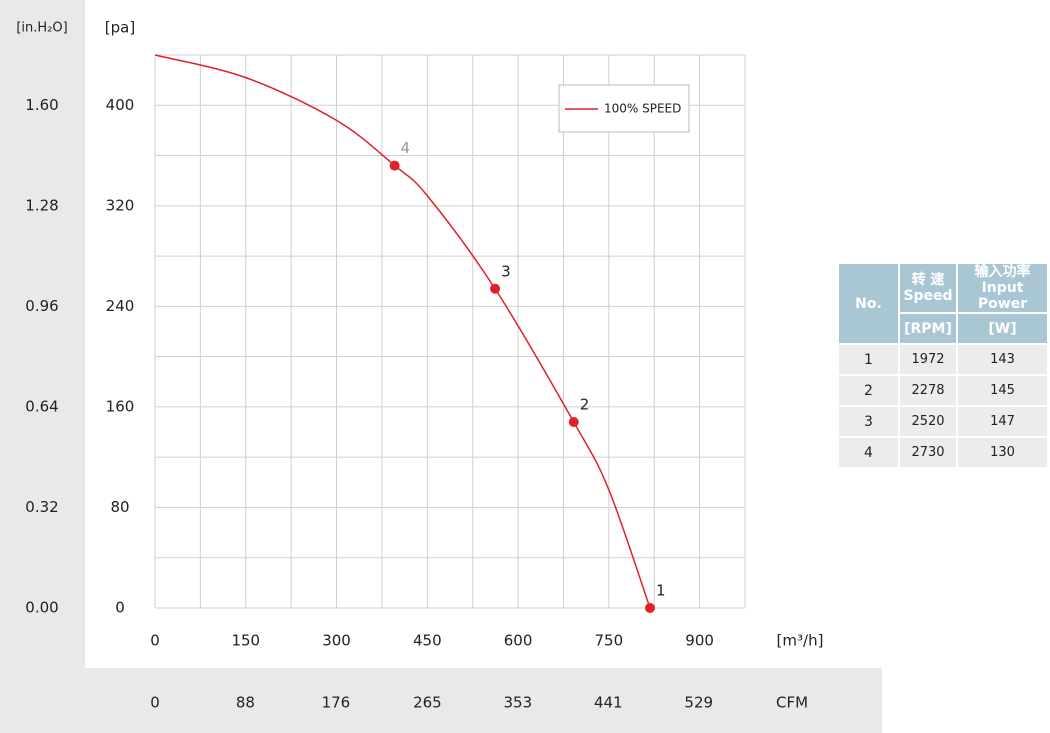 The image size is (1050, 733). I want to click on y-tick-label: 80, so click(119, 507).